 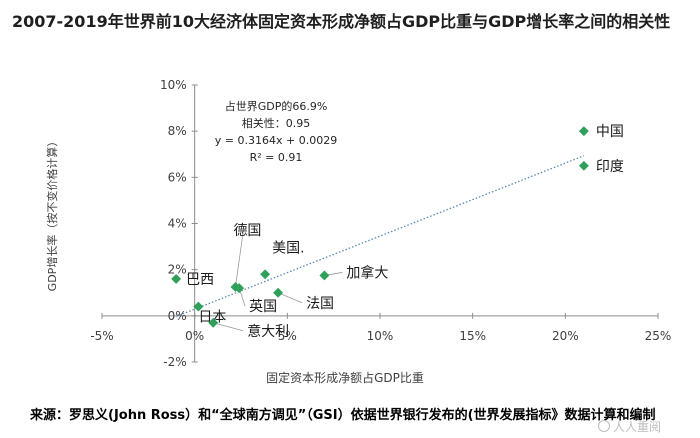 I want to click on x-axis-label: 固定资本形成净额占GDP比重, so click(x=345, y=377).